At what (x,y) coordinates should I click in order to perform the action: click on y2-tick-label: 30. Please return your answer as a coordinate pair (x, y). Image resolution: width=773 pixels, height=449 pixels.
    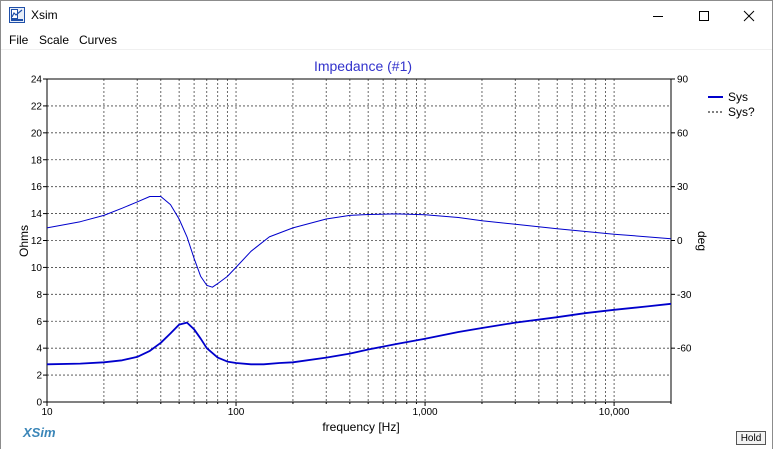
    Looking at the image, I should click on (683, 187).